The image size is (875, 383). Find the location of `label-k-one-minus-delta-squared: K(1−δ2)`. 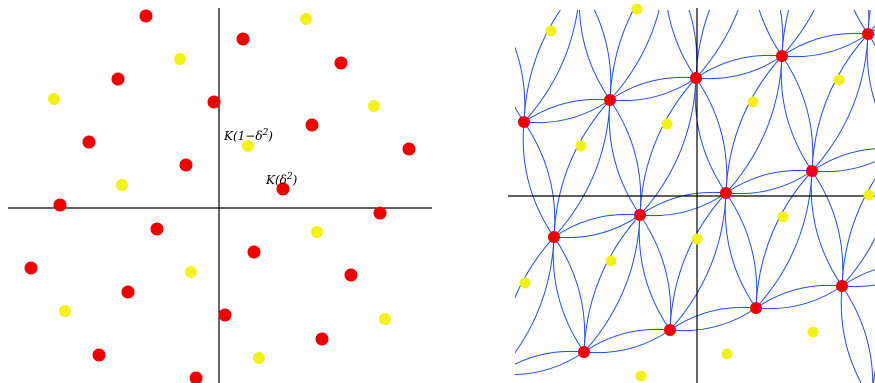

label-k-one-minus-delta-squared: K(1−δ2) is located at coordinates (248, 135).